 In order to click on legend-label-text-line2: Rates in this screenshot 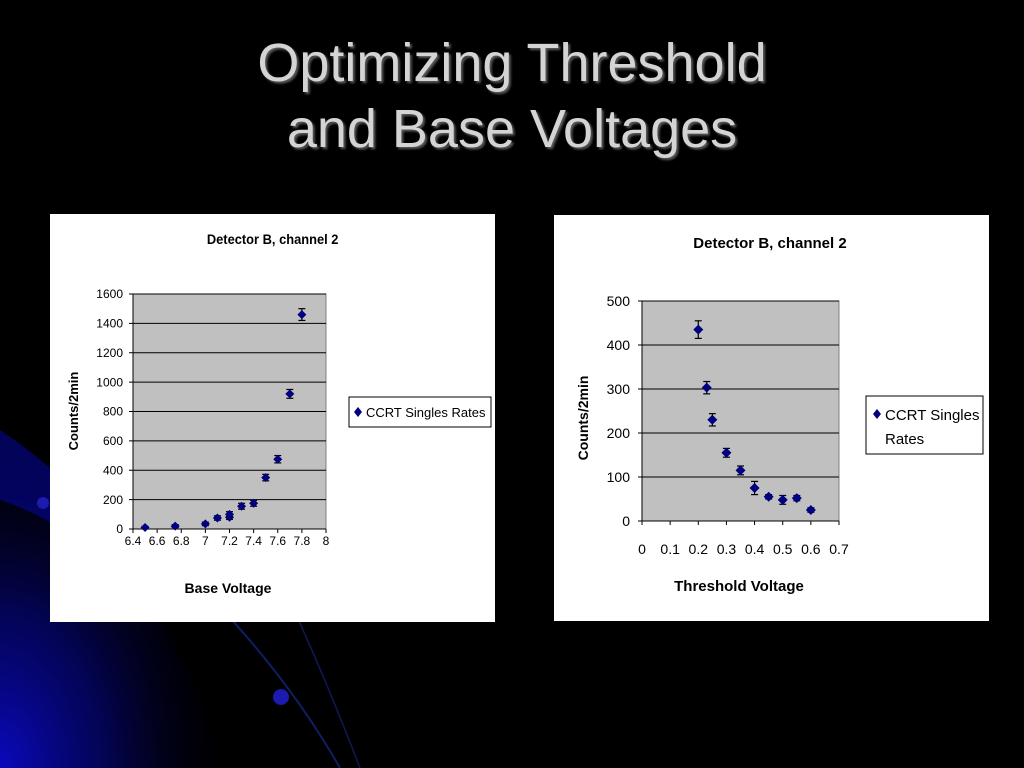, I will do `click(904, 439)`.